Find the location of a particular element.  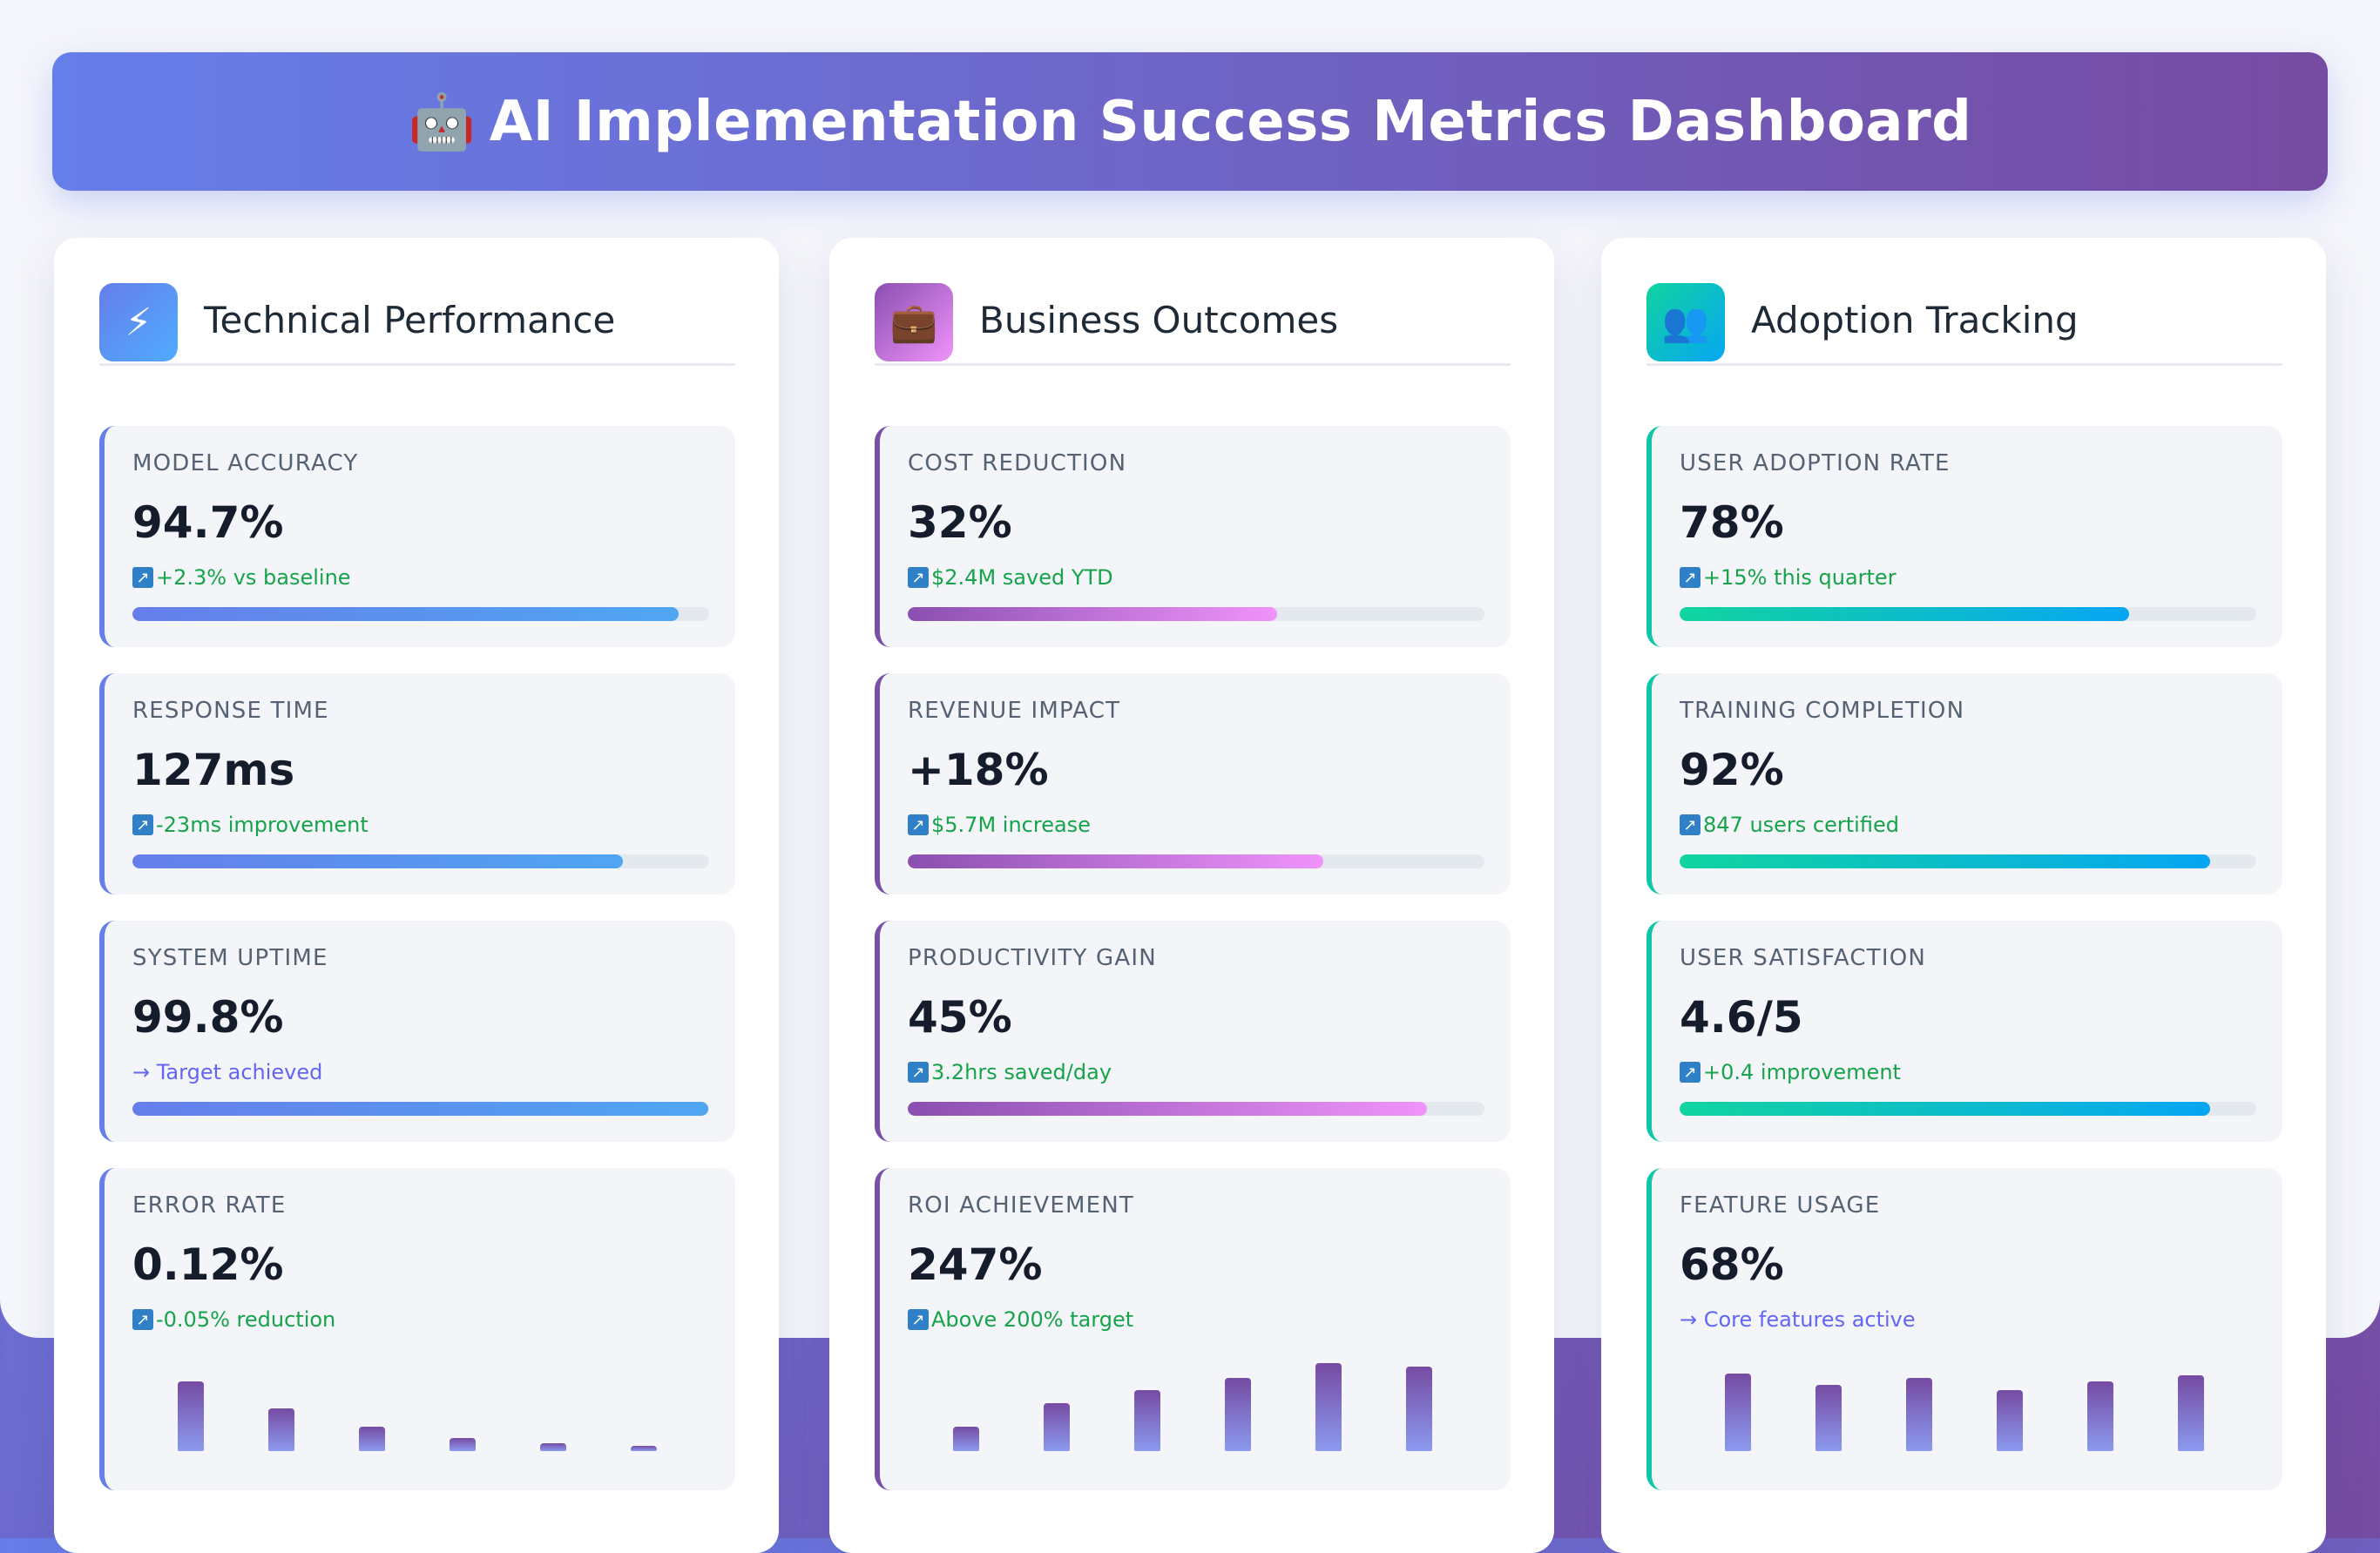

metric-change: ↗ +2.3% vs baseline is located at coordinates (241, 577).